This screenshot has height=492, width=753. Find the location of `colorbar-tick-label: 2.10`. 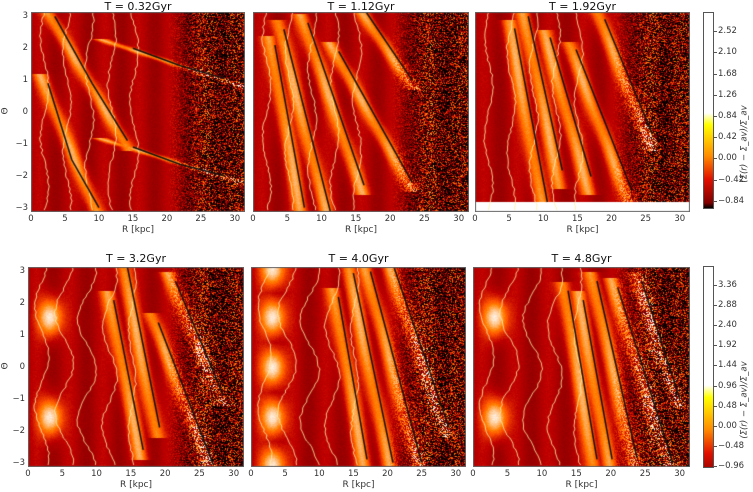

colorbar-tick-label: 2.10 is located at coordinates (727, 52).